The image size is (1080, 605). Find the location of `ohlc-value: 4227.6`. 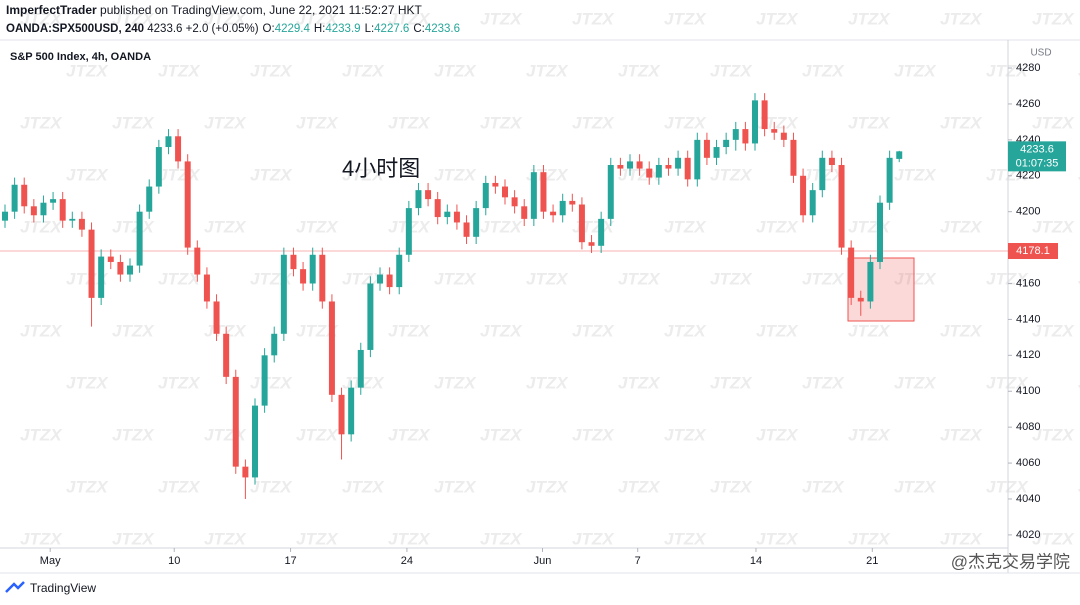

ohlc-value: 4227.6 is located at coordinates (391, 29).